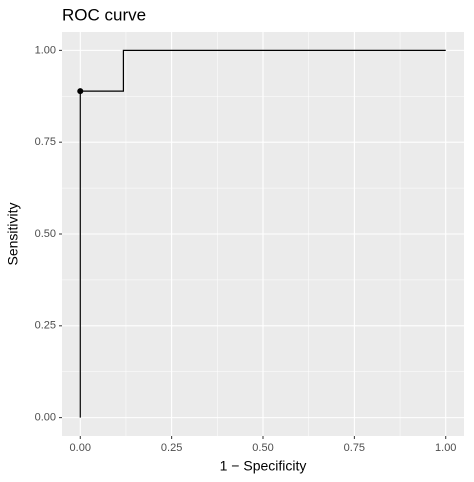  I want to click on y-tick-label: 0.00, so click(45, 418).